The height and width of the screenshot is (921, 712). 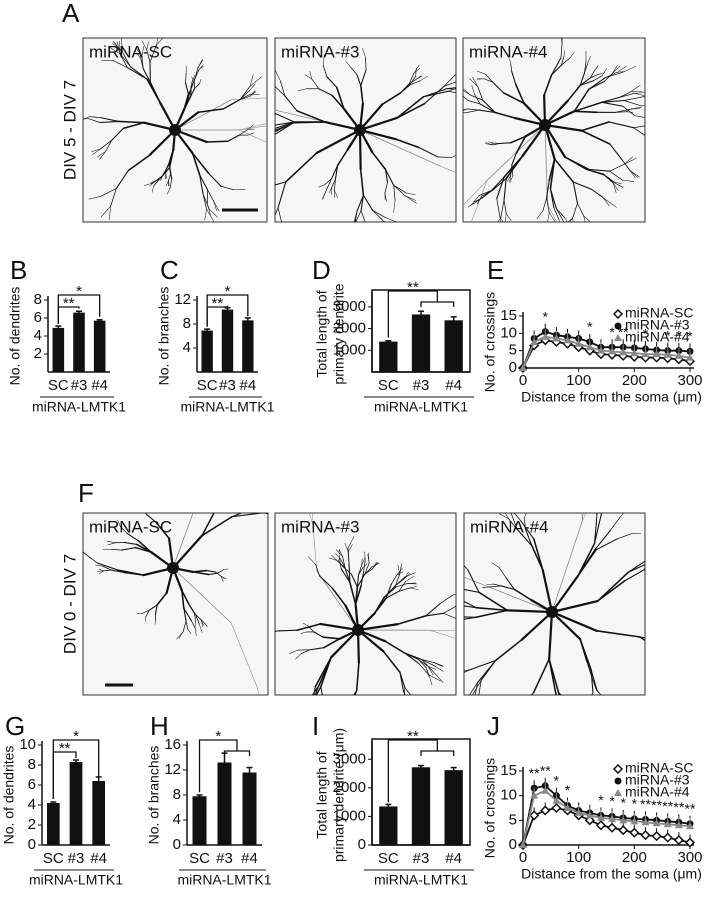 What do you see at coordinates (365, 597) in the screenshot?
I see `micrograph: miRNA-#3` at bounding box center [365, 597].